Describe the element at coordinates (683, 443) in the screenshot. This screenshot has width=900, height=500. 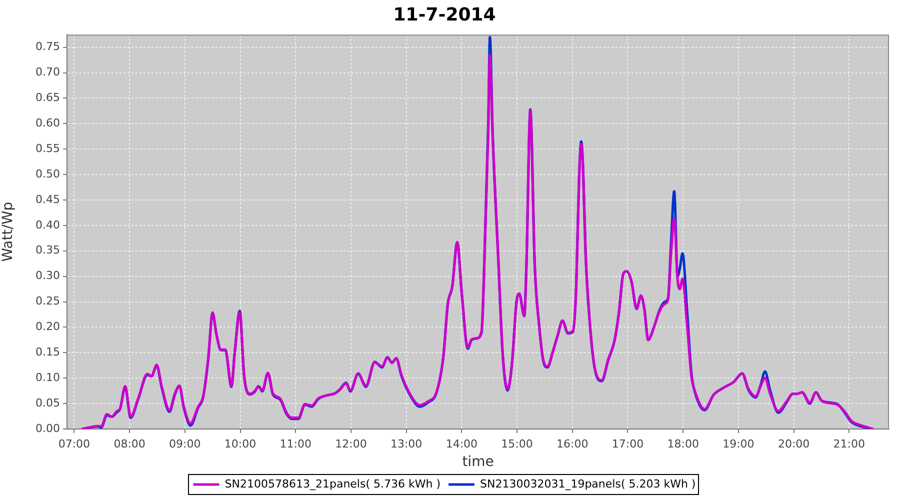
I see `x-tick-label: 18:00` at that location.